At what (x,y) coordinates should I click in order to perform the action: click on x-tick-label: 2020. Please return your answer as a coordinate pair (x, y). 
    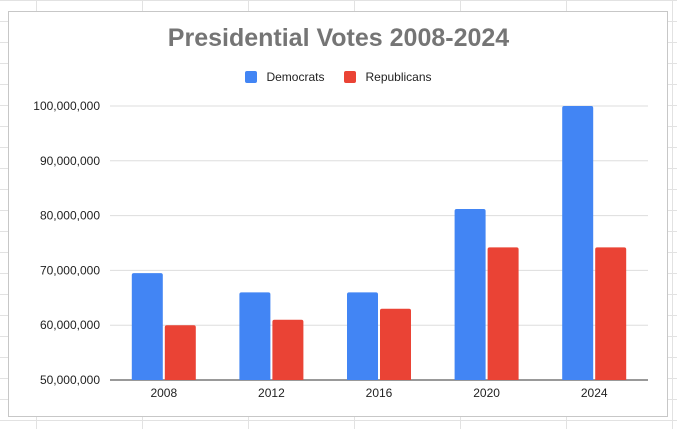
    Looking at the image, I should click on (486, 393).